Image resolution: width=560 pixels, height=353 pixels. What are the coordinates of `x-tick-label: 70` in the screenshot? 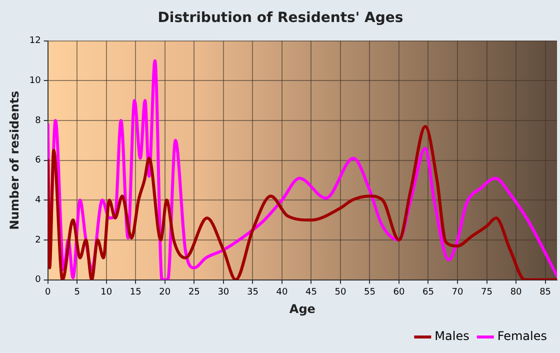 It's located at (458, 293).